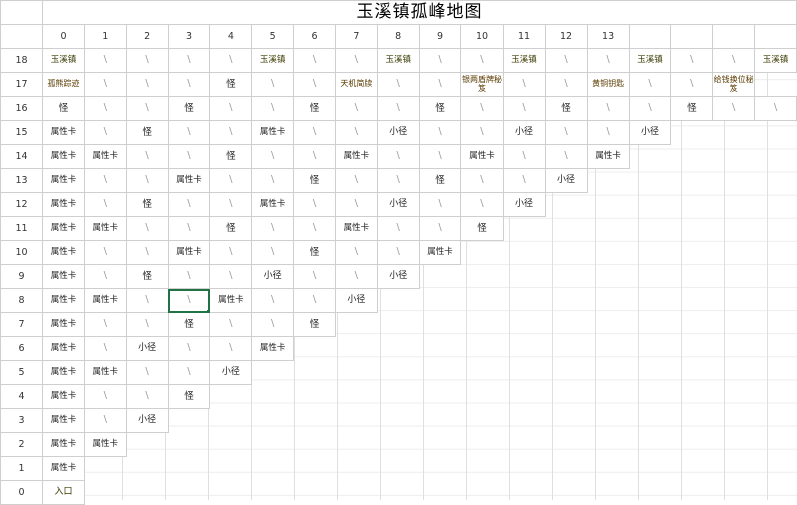 This screenshot has width=797, height=505. I want to click on cell-blank-r14-c8: \, so click(398, 156).